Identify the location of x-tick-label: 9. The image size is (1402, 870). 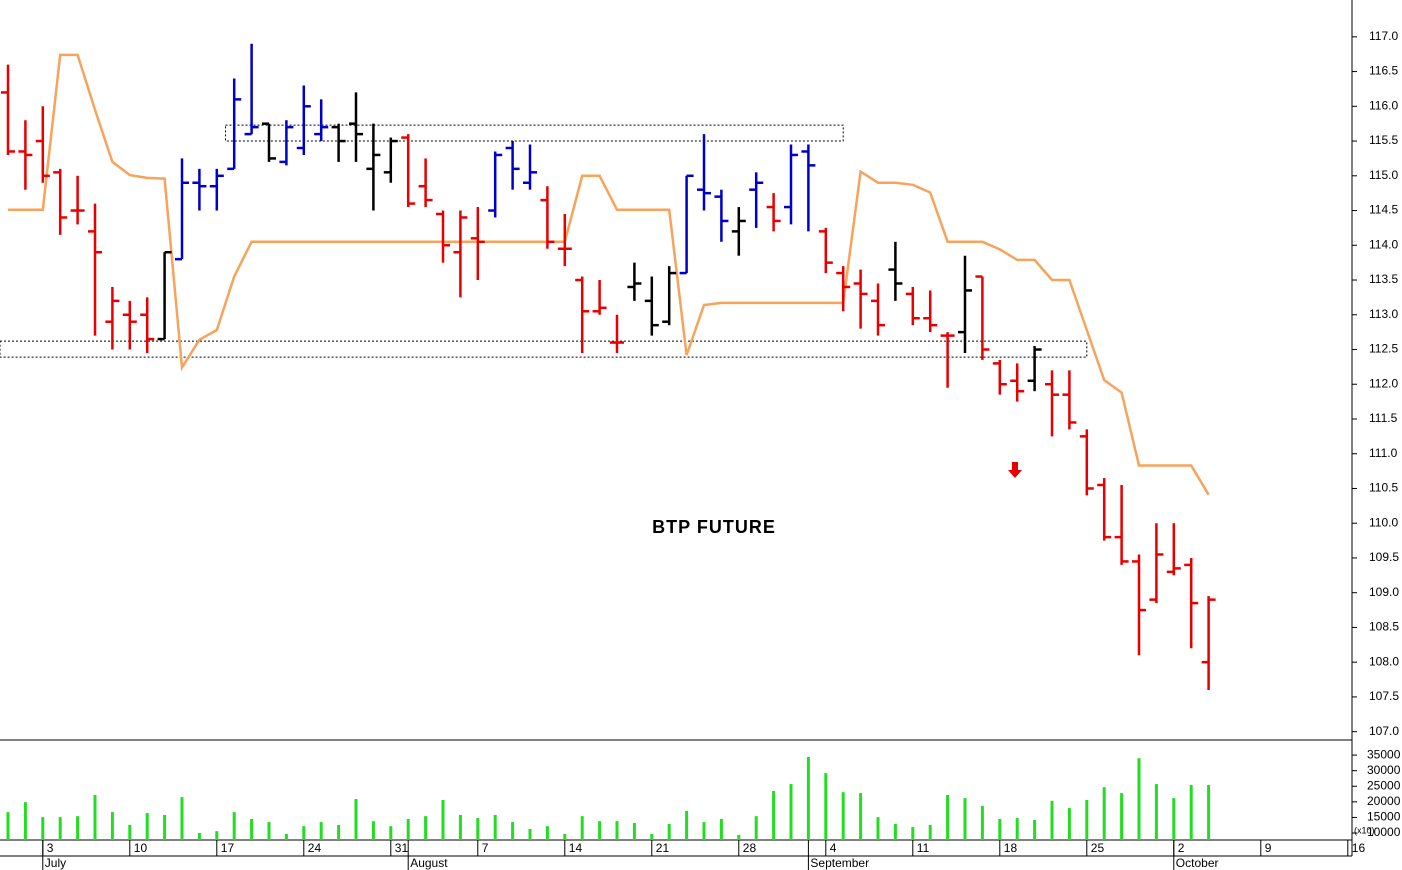
(1268, 848).